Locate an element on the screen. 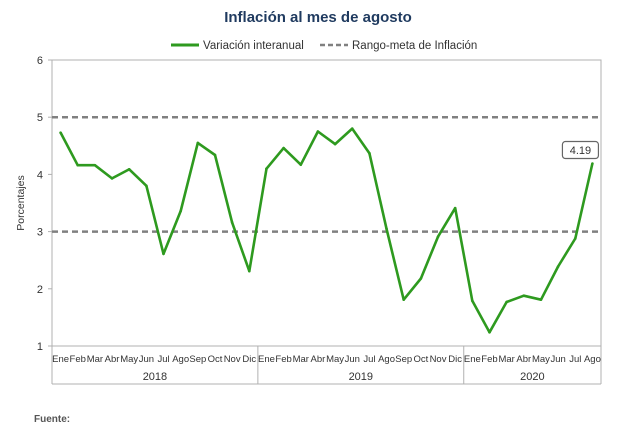 The image size is (640, 424). legend-label-series: Variación interanual is located at coordinates (253, 46).